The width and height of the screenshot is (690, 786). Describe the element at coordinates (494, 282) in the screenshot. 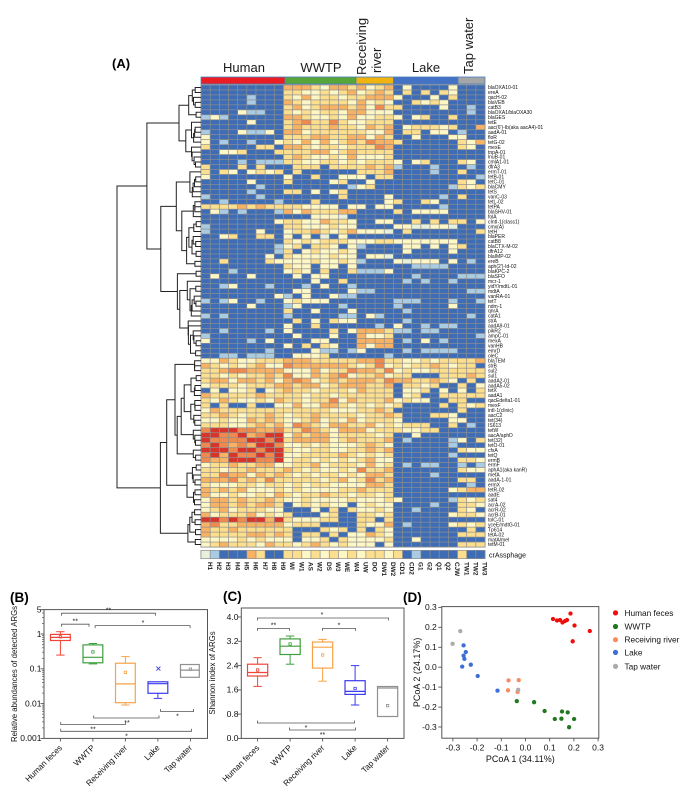

I see `svg-text: mcr-1` at that location.